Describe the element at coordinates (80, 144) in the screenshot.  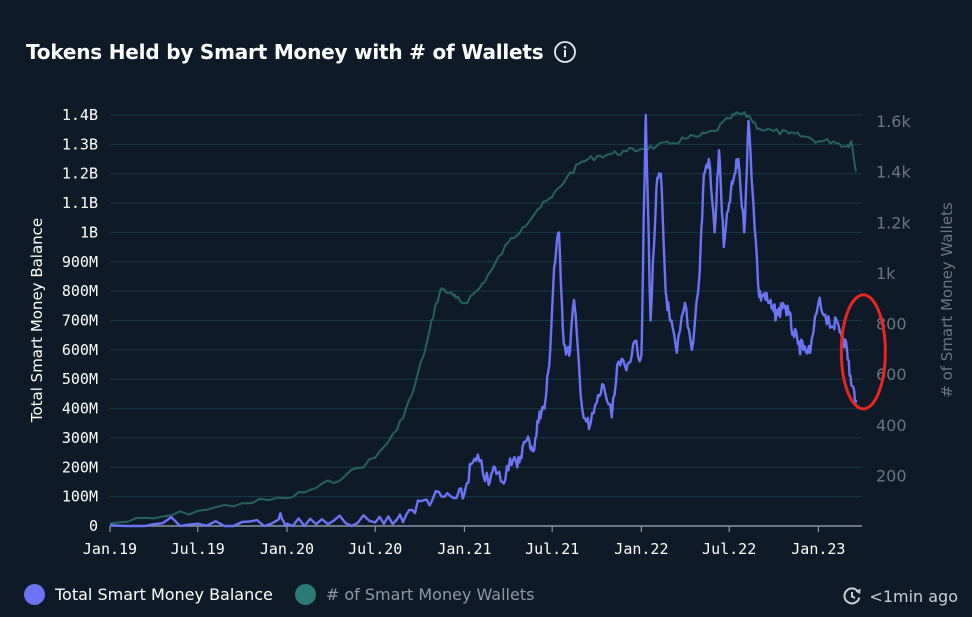
I see `left-tick-label: 1.3B` at that location.